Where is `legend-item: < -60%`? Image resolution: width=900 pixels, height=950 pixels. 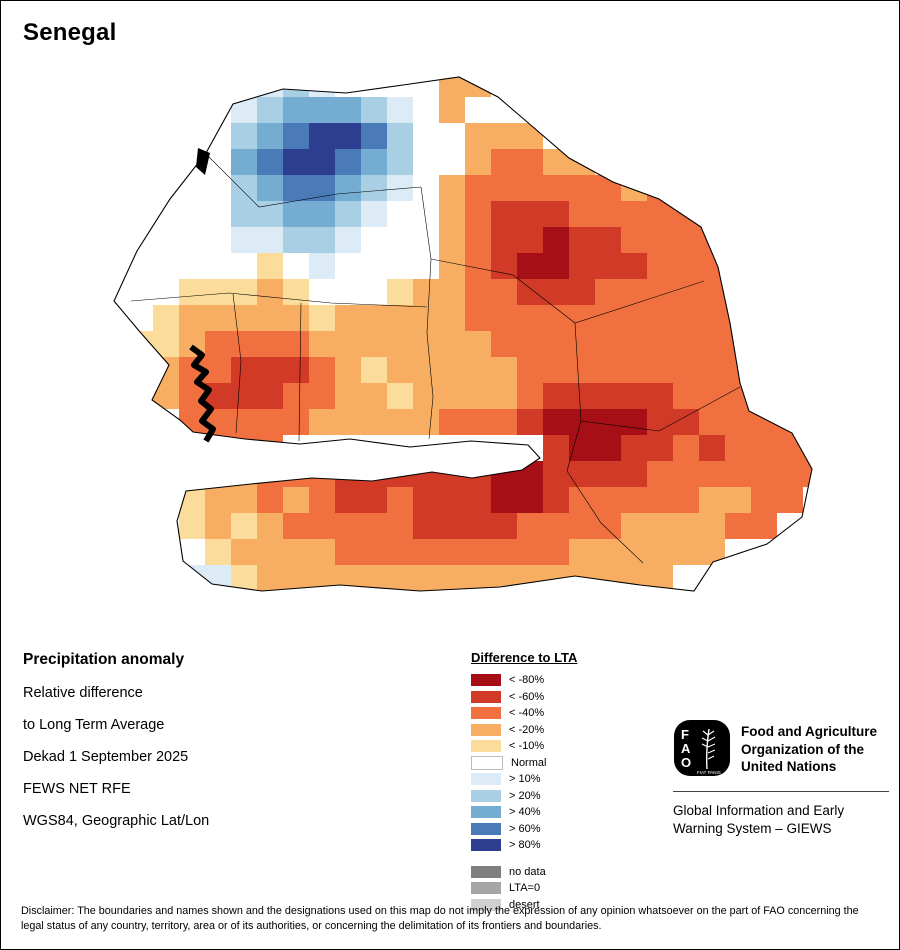
legend-item: < -60% is located at coordinates (546, 697).